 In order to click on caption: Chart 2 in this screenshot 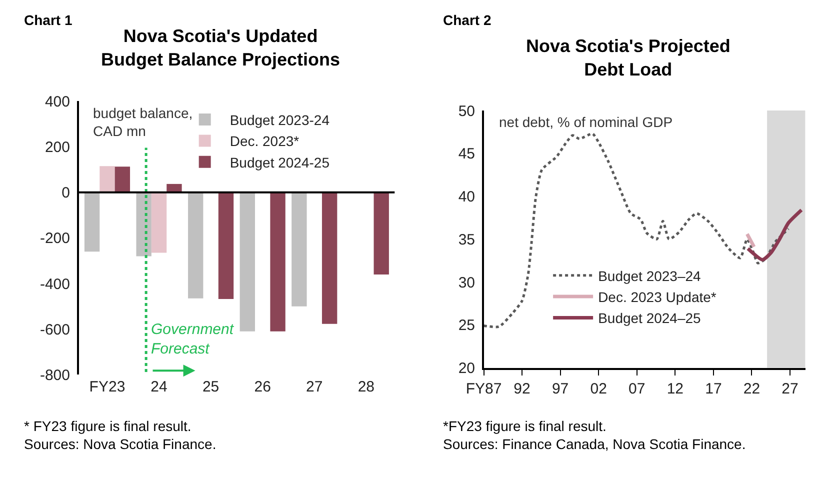, I will do `click(467, 20)`.